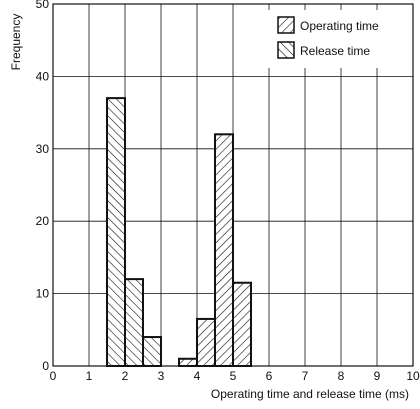 This screenshot has height=409, width=420. I want to click on y-tick-label-10: 10, so click(43, 294).